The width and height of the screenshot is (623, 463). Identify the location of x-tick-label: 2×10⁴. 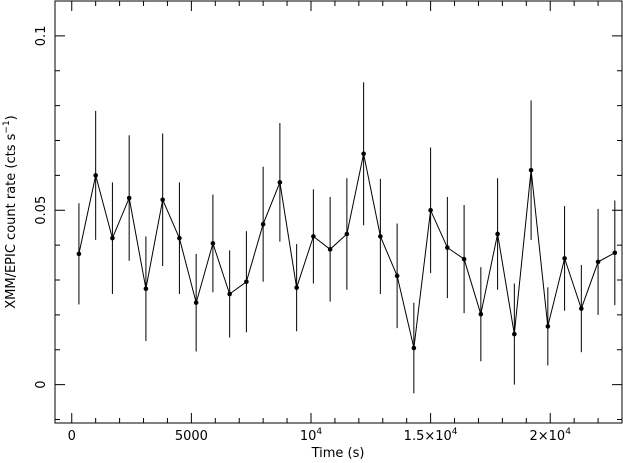
(551, 435).